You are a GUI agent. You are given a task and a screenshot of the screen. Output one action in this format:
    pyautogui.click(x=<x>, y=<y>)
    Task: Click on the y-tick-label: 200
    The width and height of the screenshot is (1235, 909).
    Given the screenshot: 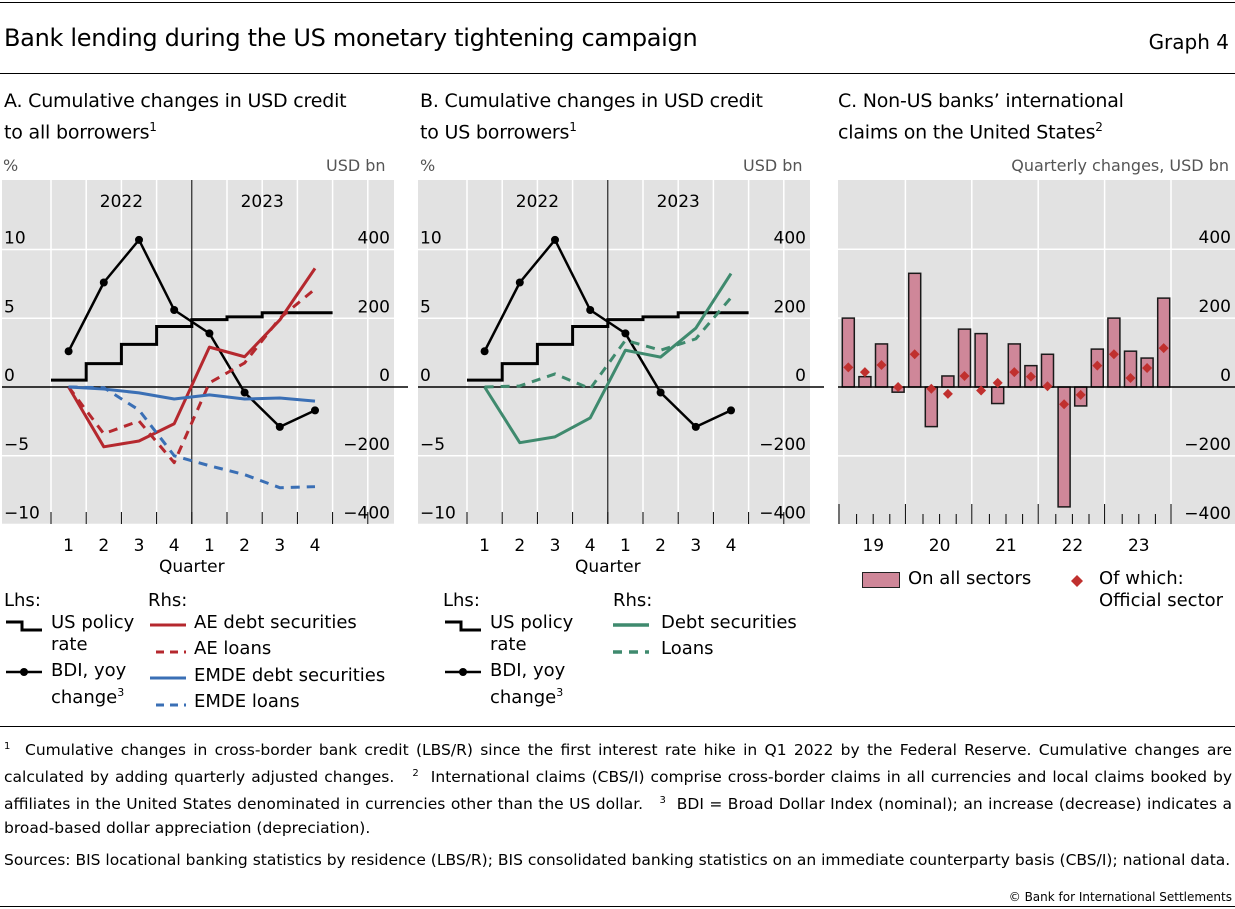 What is the action you would take?
    pyautogui.click(x=1215, y=307)
    